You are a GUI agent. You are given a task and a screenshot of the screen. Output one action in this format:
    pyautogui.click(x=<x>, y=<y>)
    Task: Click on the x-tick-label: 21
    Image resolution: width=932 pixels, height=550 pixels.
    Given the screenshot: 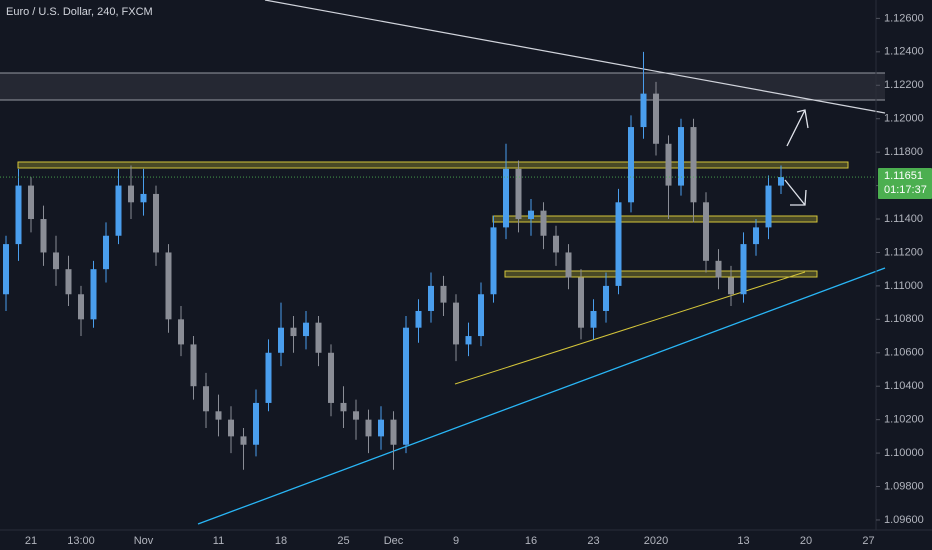 What is the action you would take?
    pyautogui.click(x=31, y=541)
    